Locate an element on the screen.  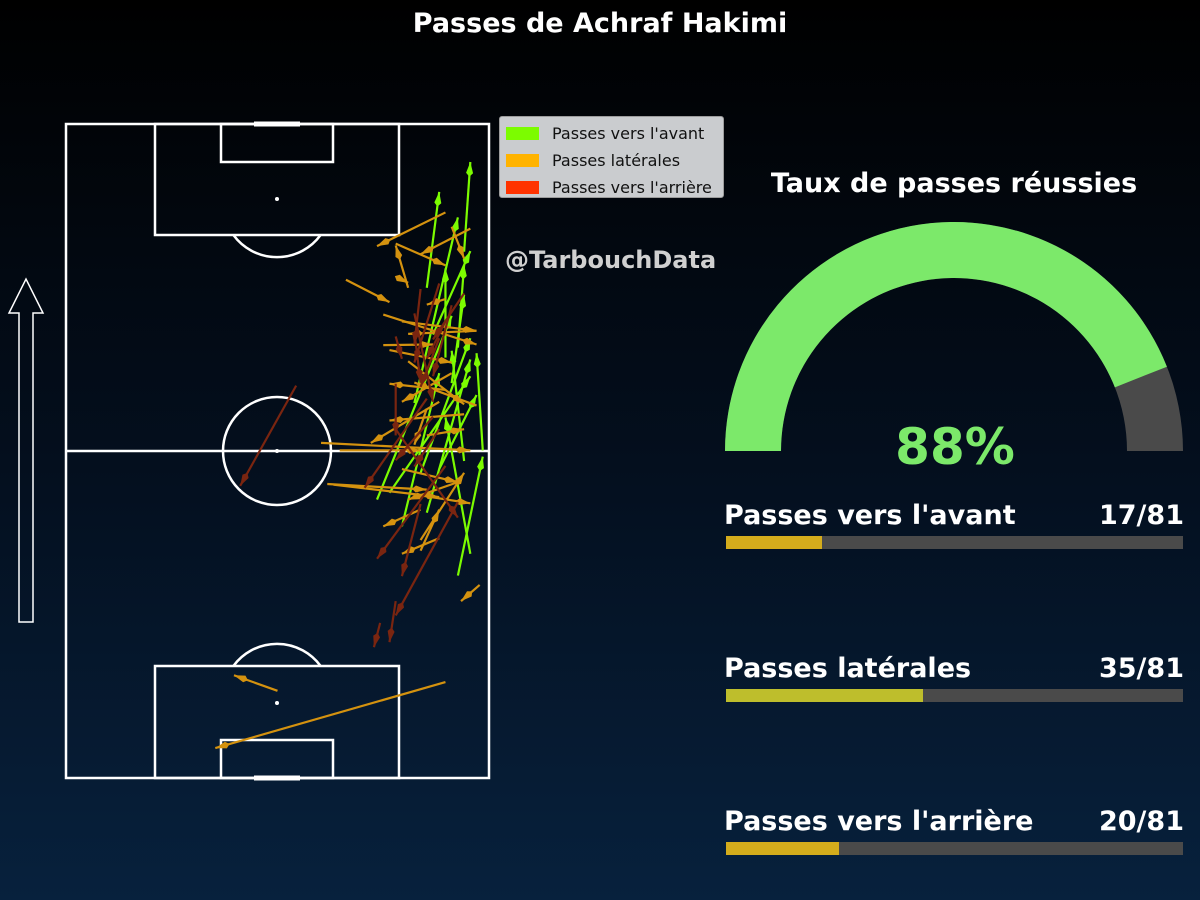
legend-label-backward: Passes vers l'arrière is located at coordinates (632, 187).